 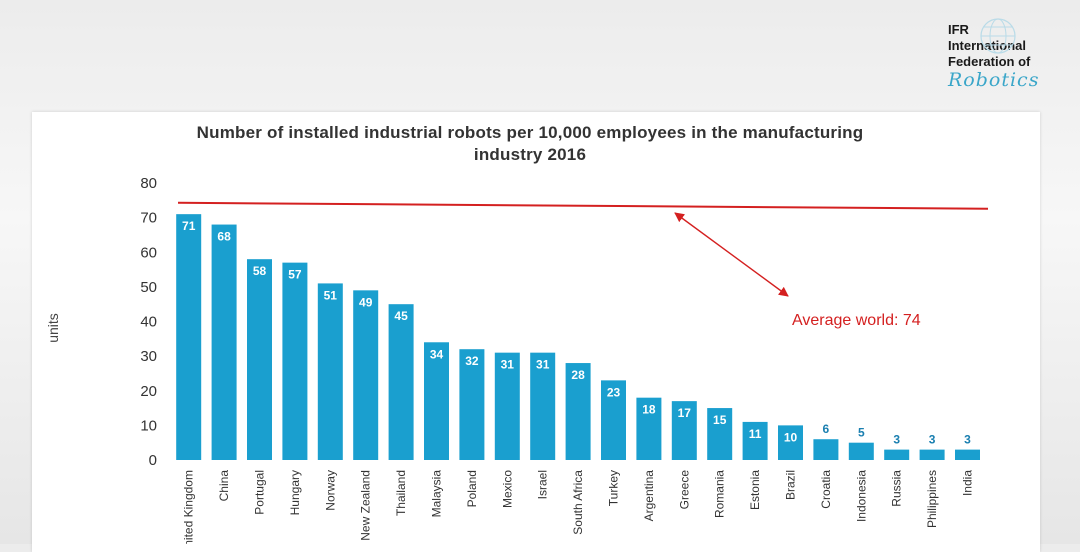 What do you see at coordinates (401, 316) in the screenshot?
I see `bar-value-label: 45` at bounding box center [401, 316].